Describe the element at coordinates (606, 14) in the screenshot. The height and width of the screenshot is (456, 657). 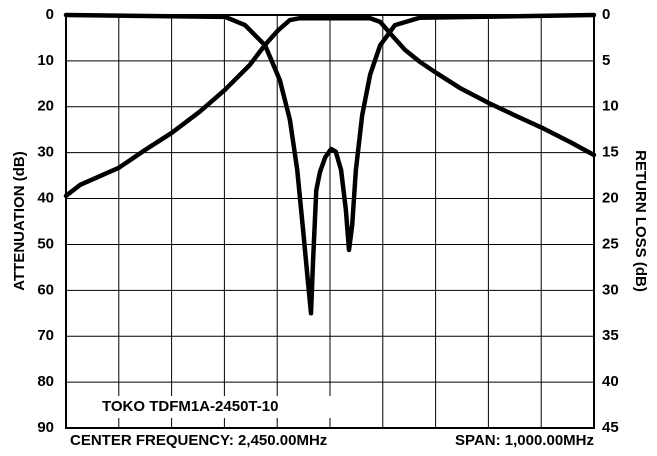
I see `y2-tick-label: 0` at that location.